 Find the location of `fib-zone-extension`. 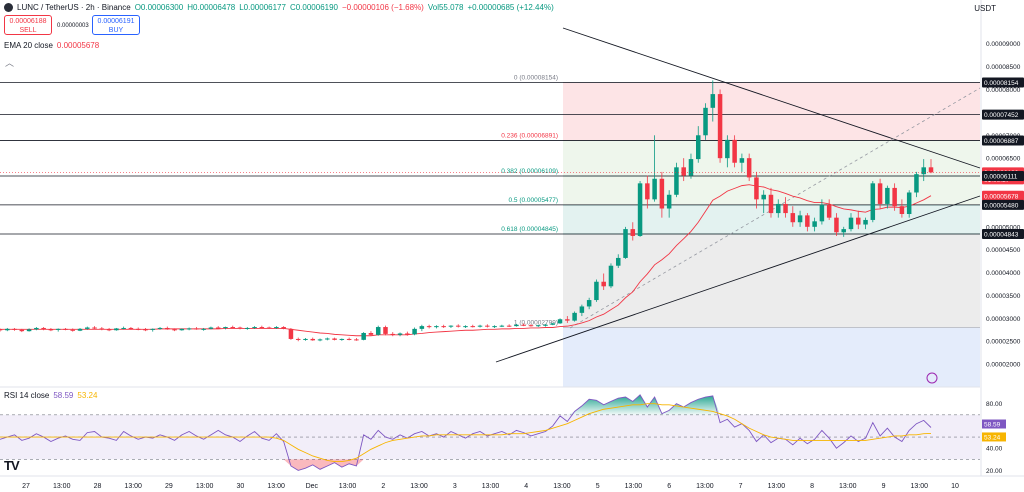

fib-zone-extension is located at coordinates (771, 357).